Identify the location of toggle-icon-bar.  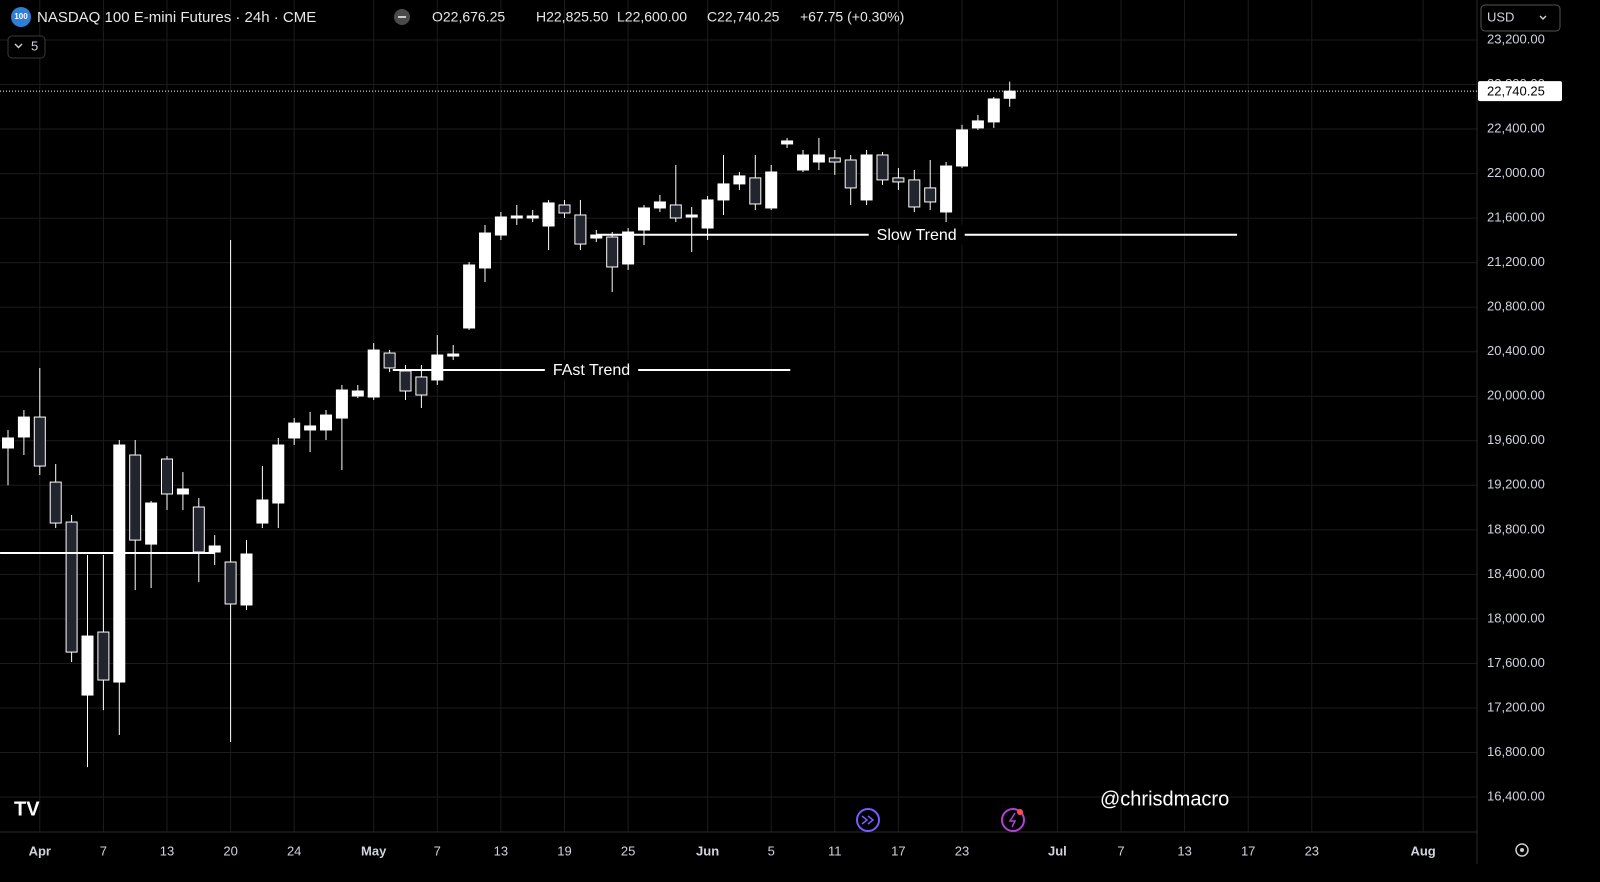
(402, 17).